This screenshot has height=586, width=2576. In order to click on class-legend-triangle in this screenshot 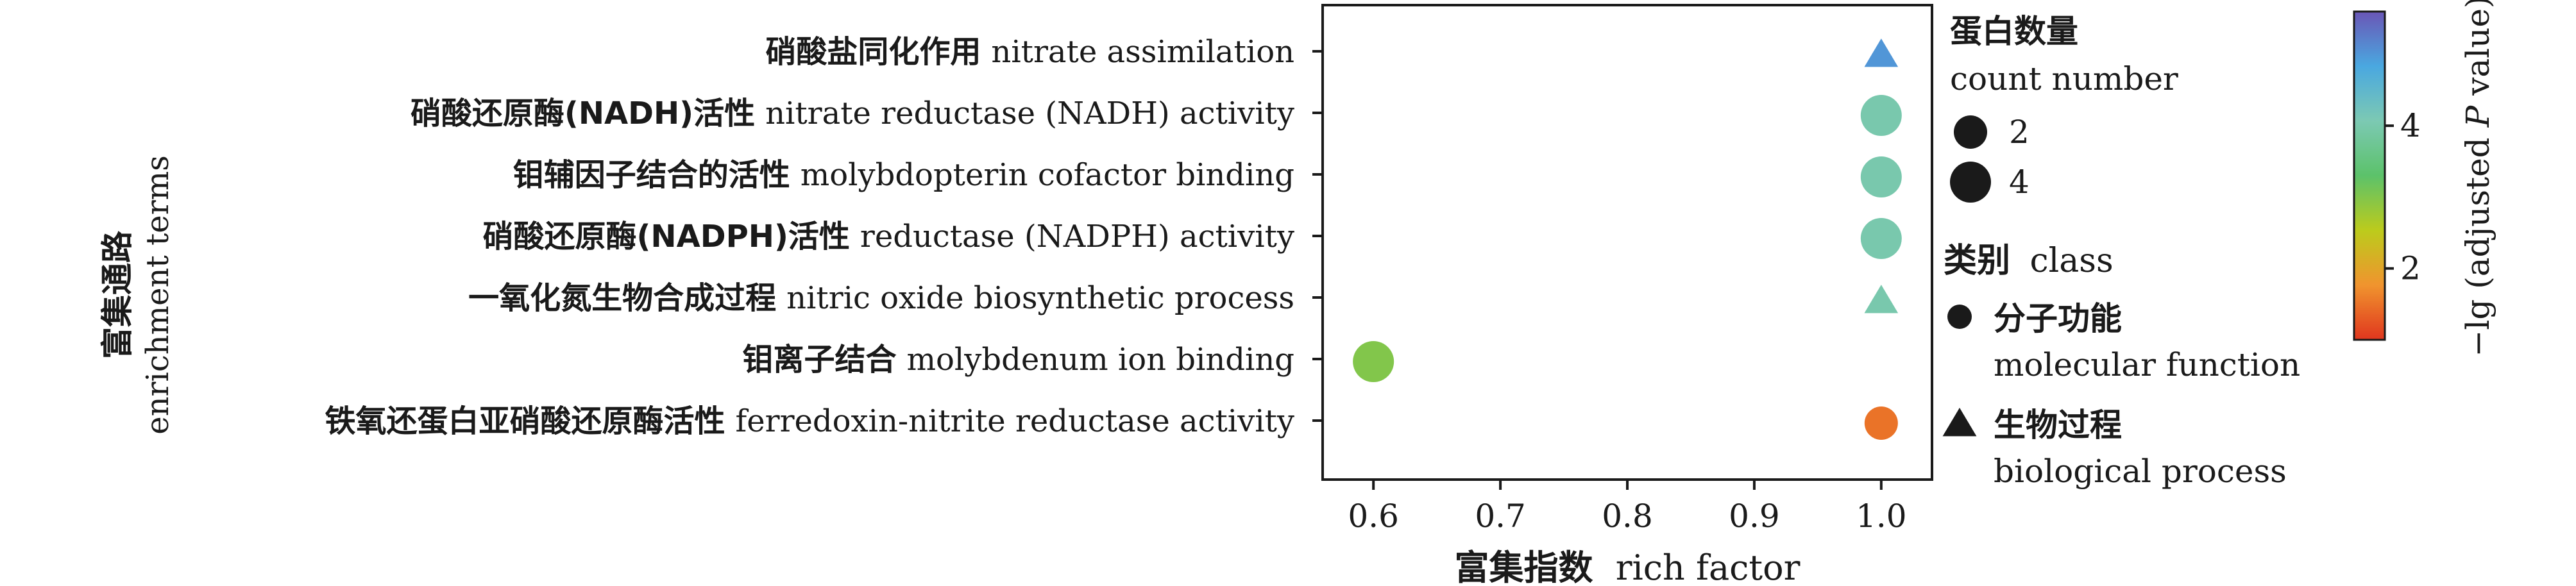, I will do `click(1959, 422)`.